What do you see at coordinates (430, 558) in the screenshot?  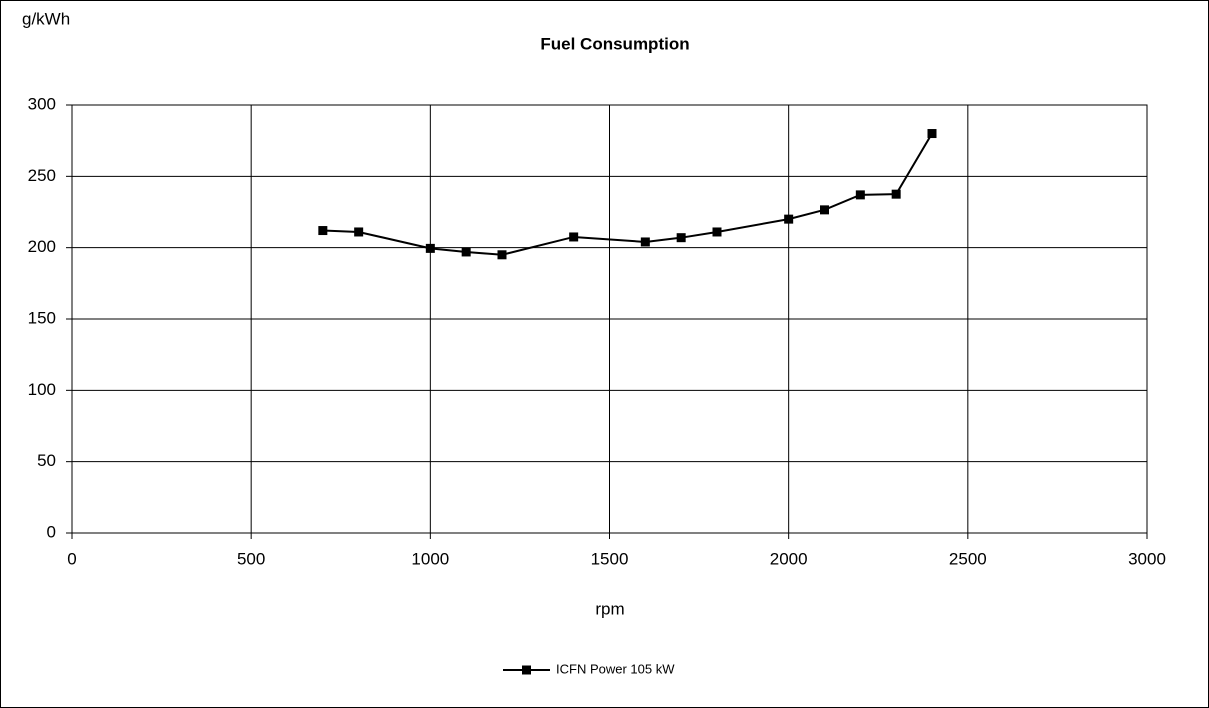 I see `x-tick-label: 1000` at bounding box center [430, 558].